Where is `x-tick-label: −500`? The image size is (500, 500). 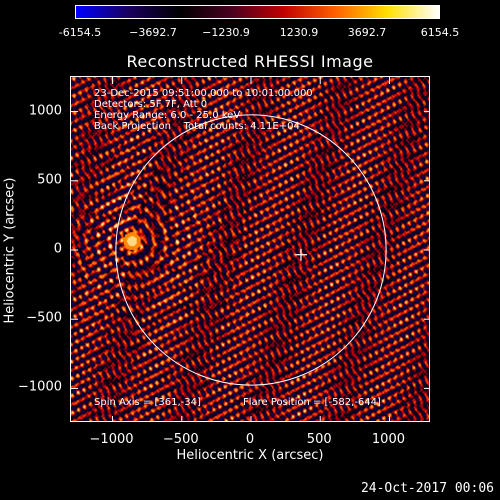 x-tick-label: −500 is located at coordinates (180, 439).